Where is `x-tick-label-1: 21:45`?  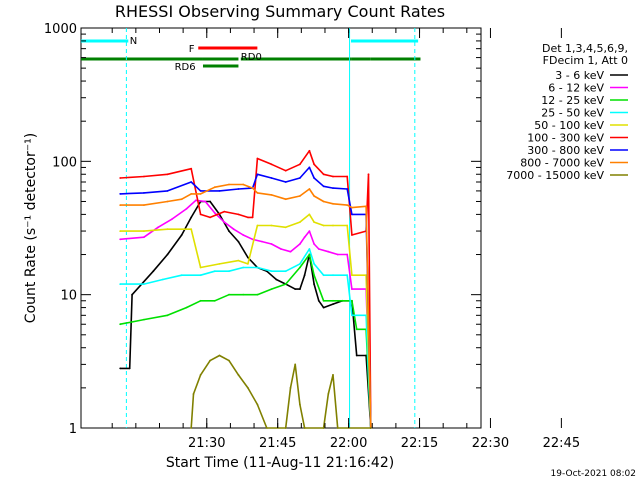 x-tick-label-1: 21:45 is located at coordinates (277, 443).